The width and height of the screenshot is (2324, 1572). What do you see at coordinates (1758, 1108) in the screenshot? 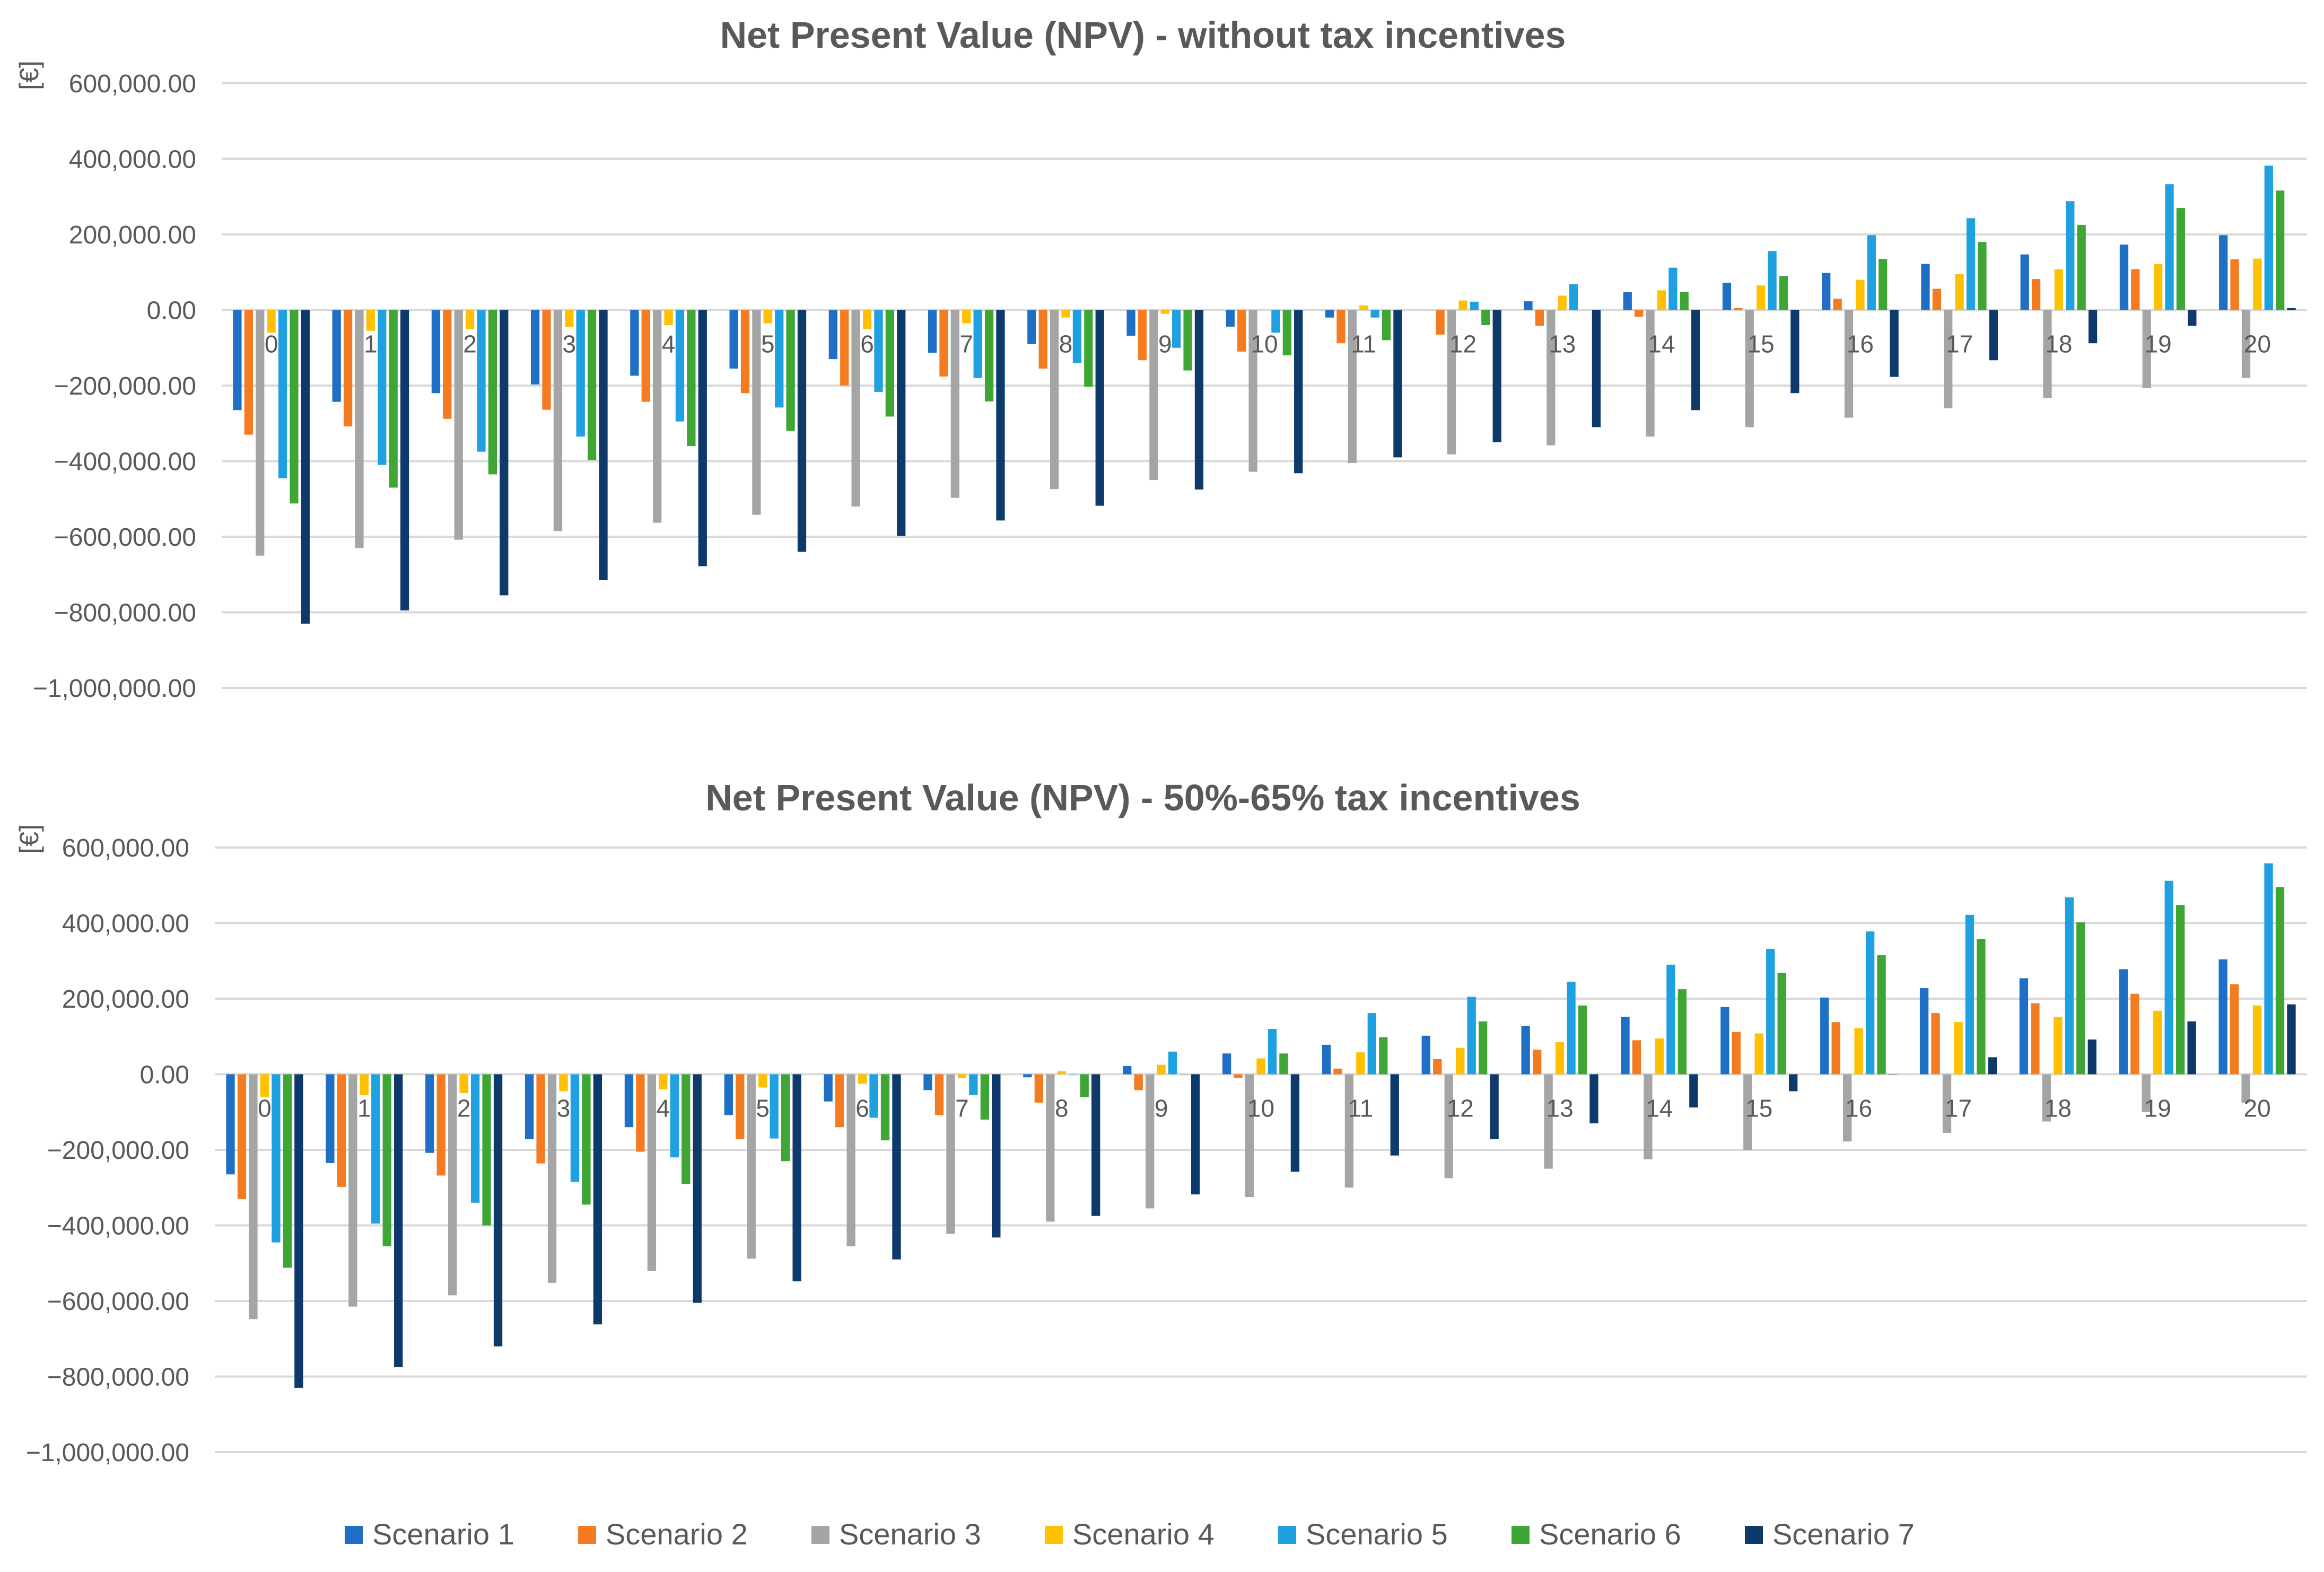
I see `x-tick-label: 15` at bounding box center [1758, 1108].